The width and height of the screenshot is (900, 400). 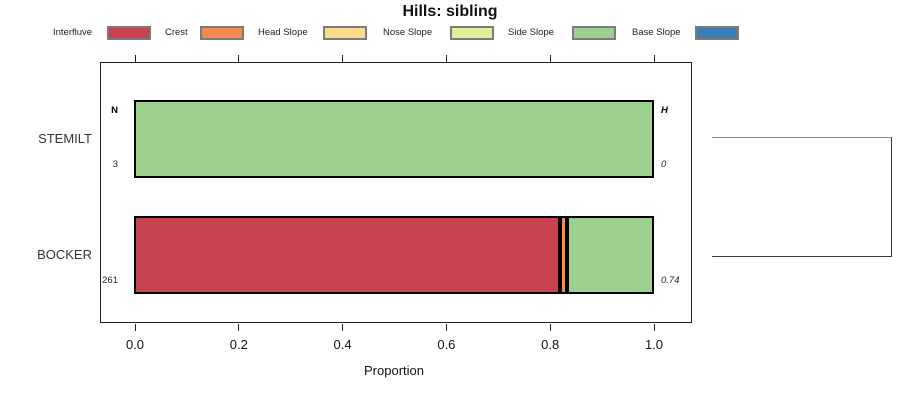 I want to click on dendrogram-bottom-line, so click(x=802, y=256).